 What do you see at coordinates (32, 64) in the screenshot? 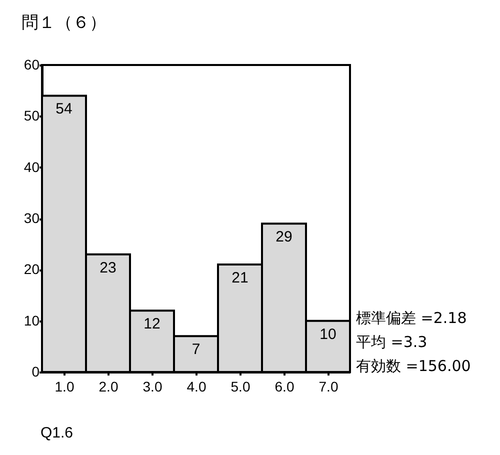
I see `y-tick-label: 60` at bounding box center [32, 64].